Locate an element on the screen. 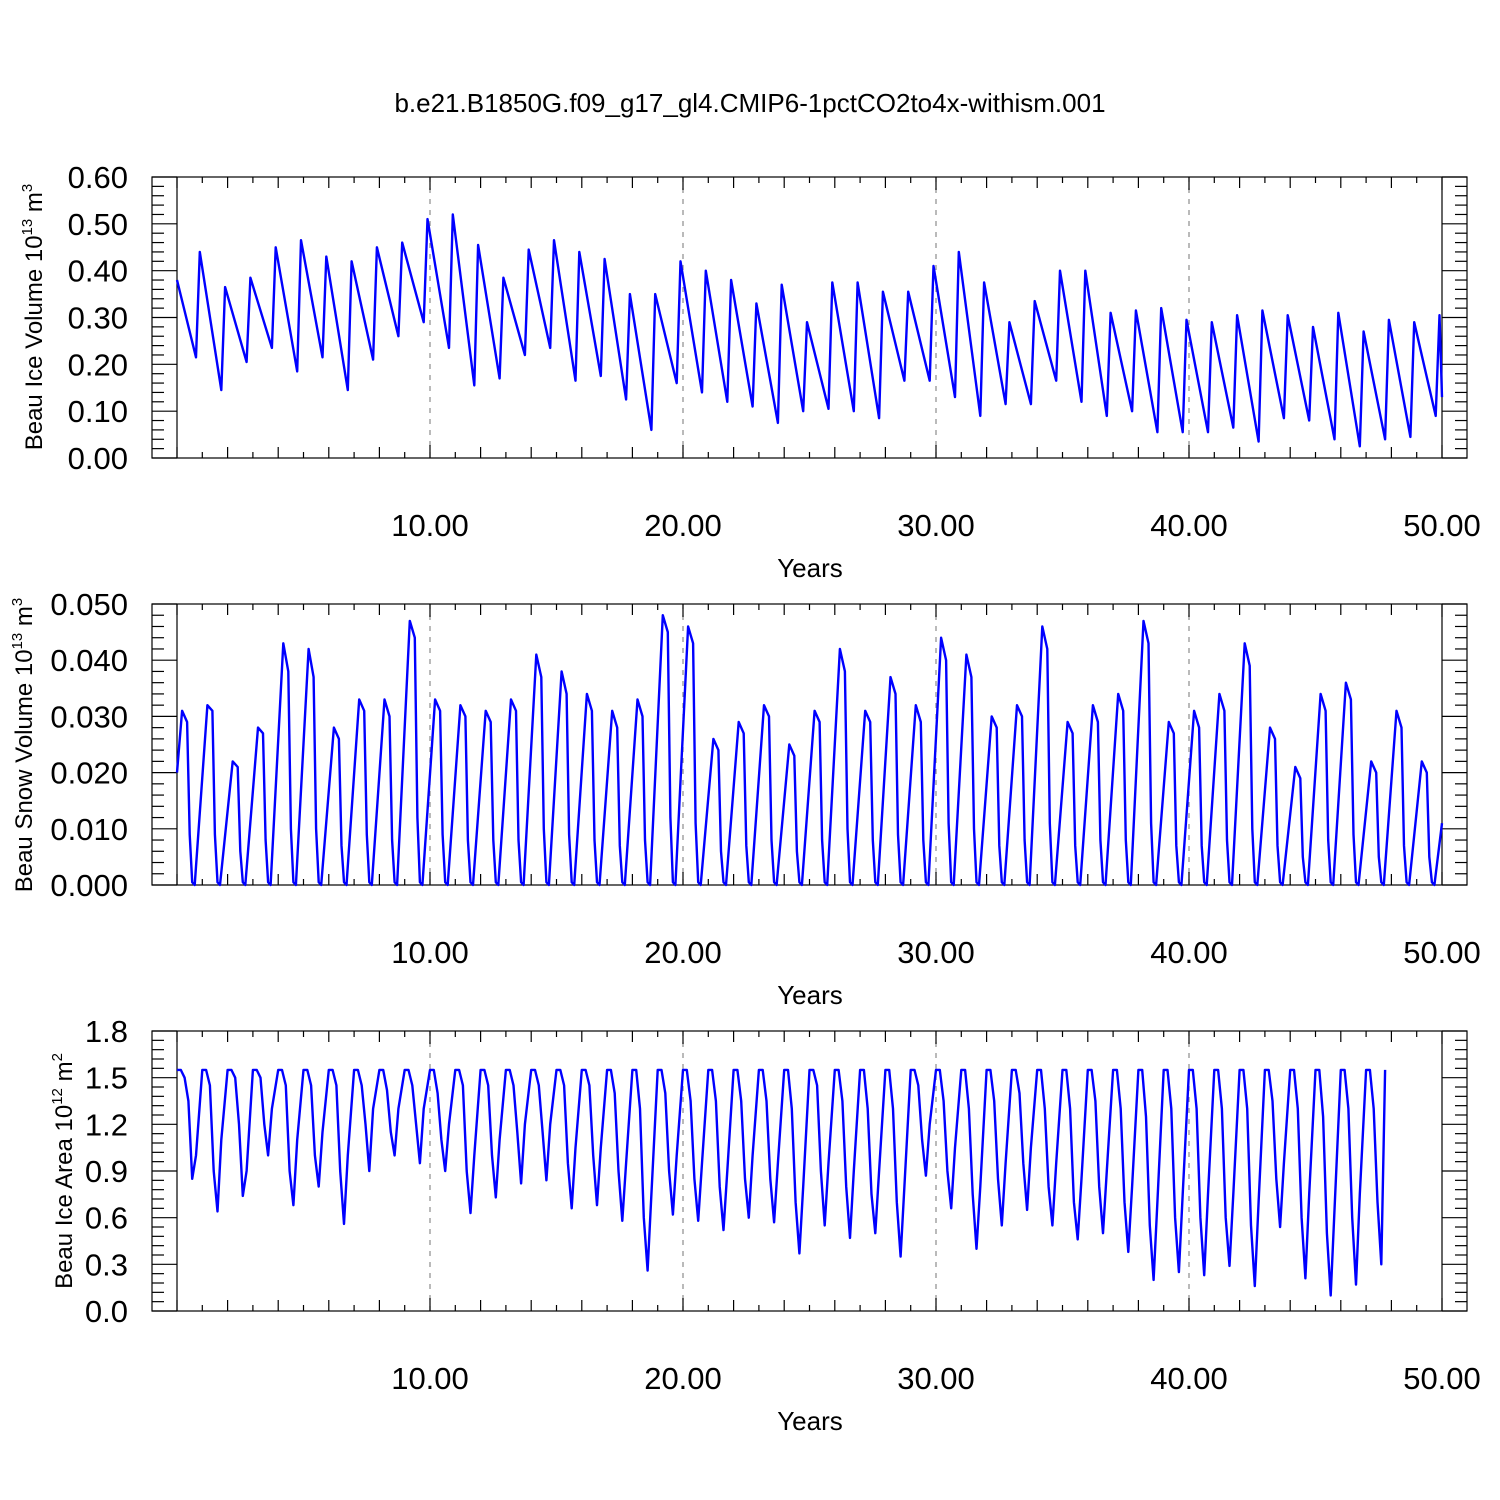 The width and height of the screenshot is (1500, 1500). y-tick-label: 0.20 is located at coordinates (98, 364).